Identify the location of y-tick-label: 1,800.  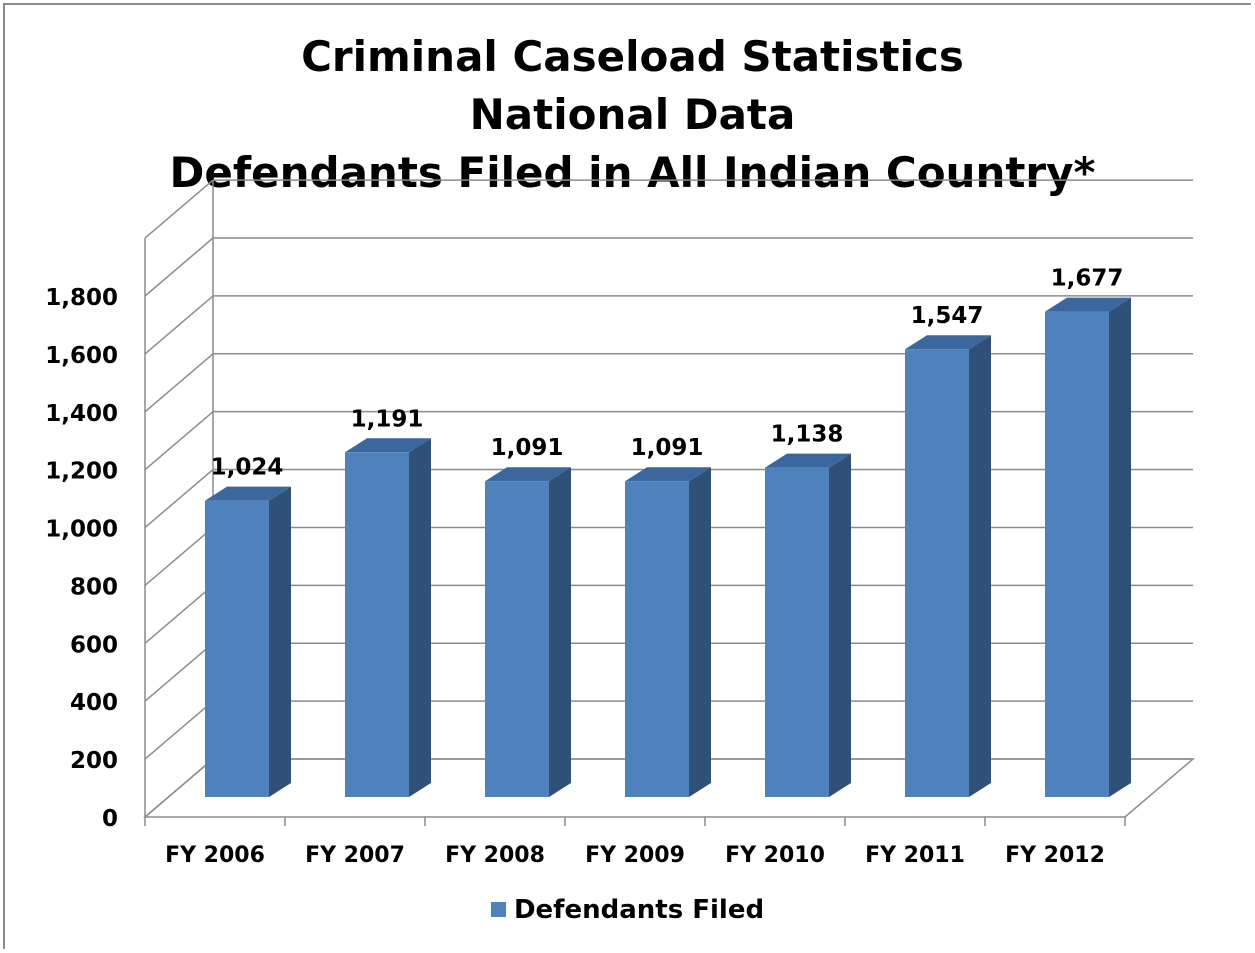
(81, 298).